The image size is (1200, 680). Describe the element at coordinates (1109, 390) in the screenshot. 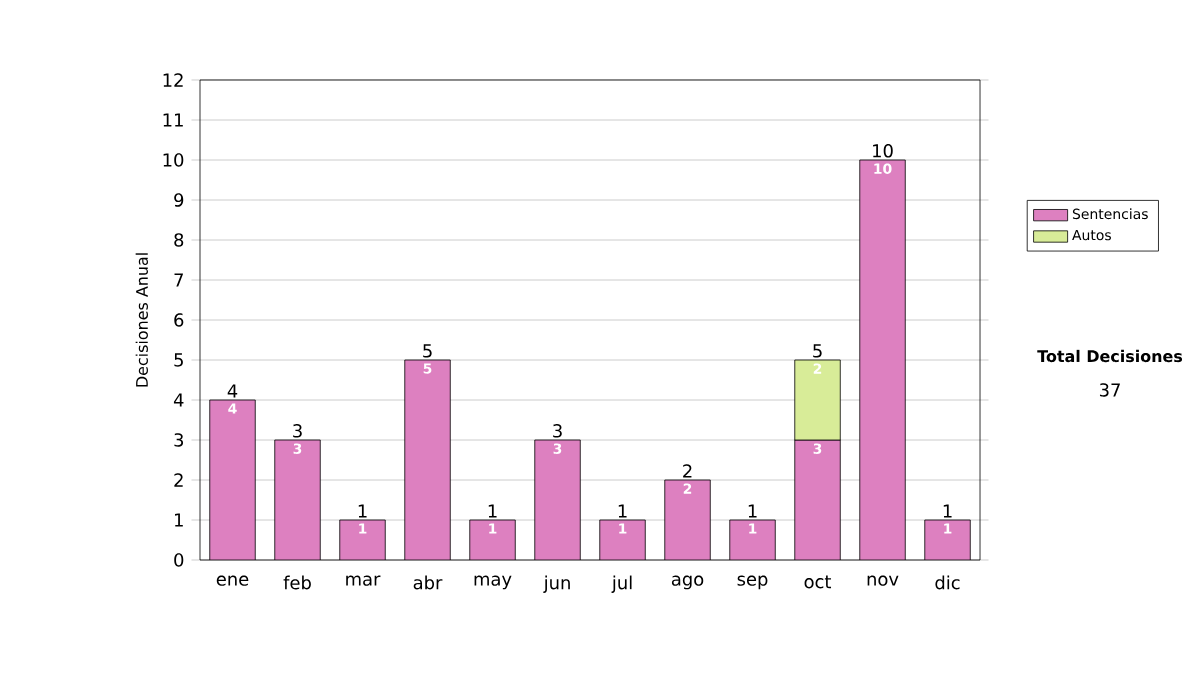

I see `text: 37` at that location.